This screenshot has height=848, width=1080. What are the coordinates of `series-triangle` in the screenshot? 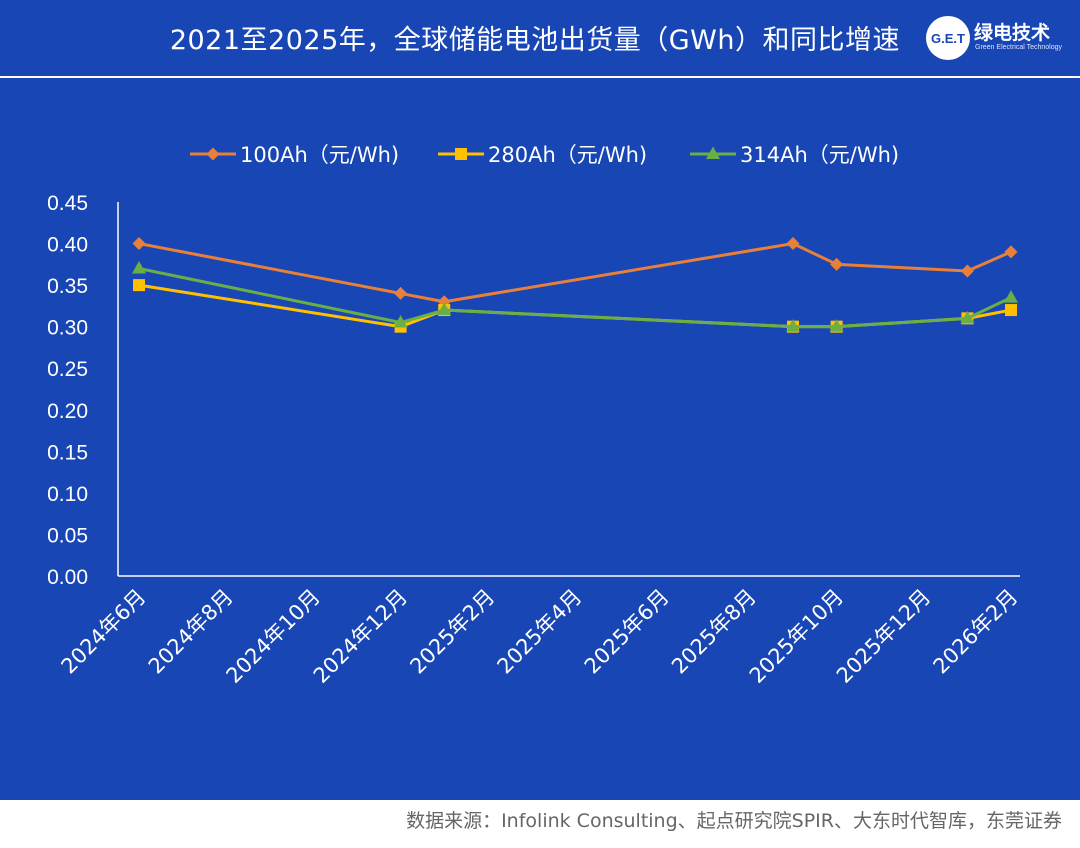 It's located at (575, 296).